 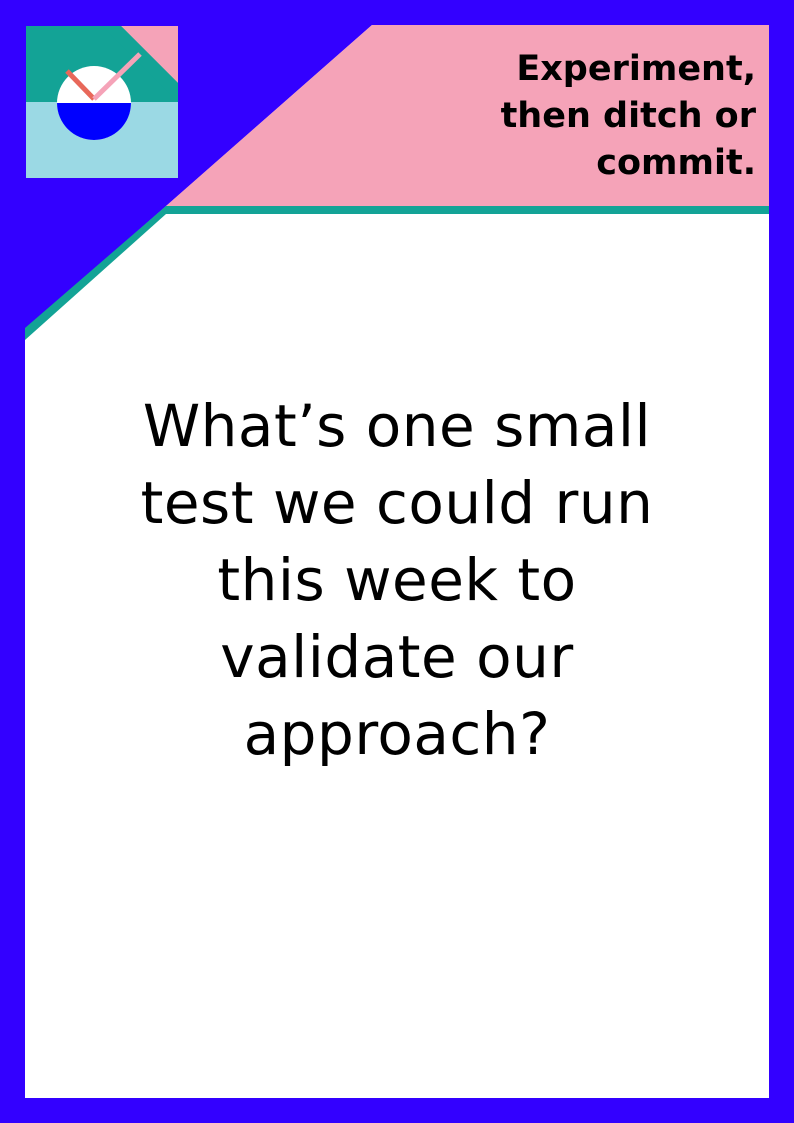 What do you see at coordinates (397, 503) in the screenshot?
I see `question-line: test we could run` at bounding box center [397, 503].